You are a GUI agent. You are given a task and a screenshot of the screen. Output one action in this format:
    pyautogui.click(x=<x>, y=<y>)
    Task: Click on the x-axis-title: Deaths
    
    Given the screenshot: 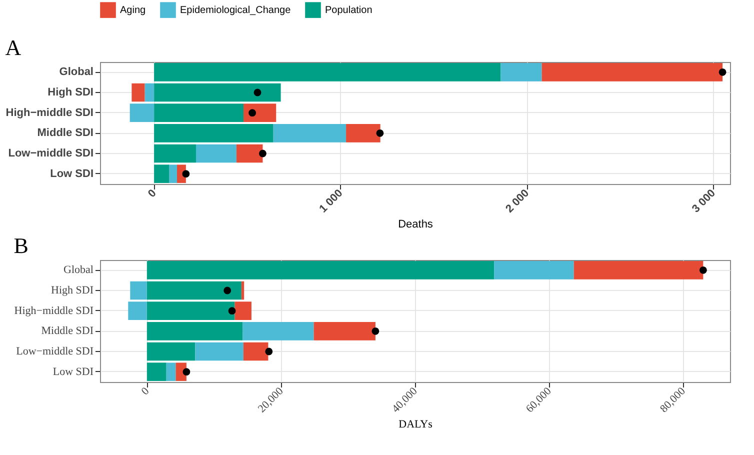 What is the action you would take?
    pyautogui.click(x=416, y=224)
    